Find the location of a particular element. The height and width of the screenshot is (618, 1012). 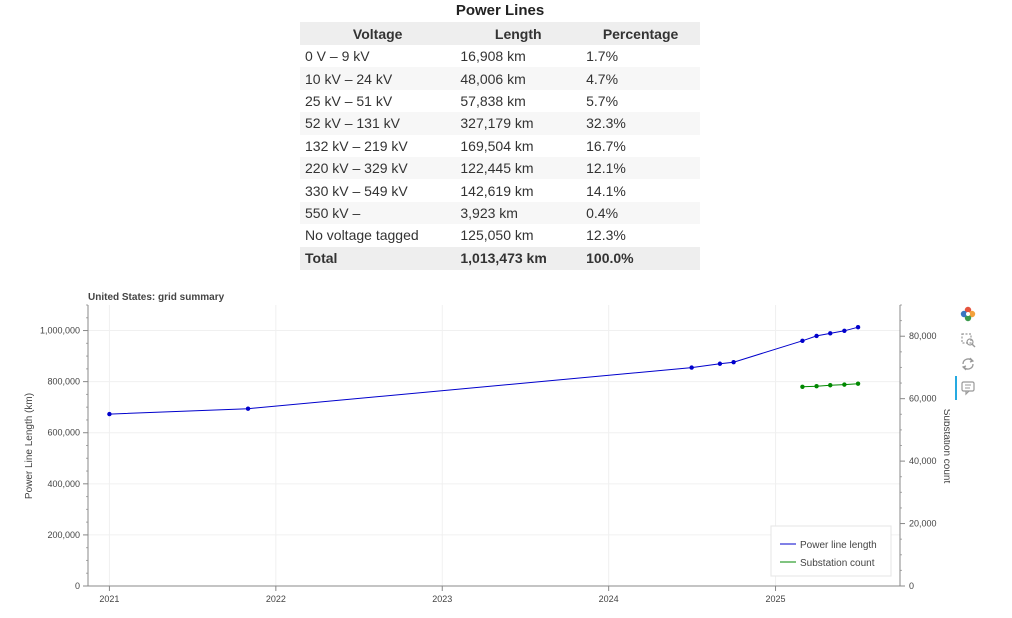

legend-label-power-line: Power line length is located at coordinates (838, 545).